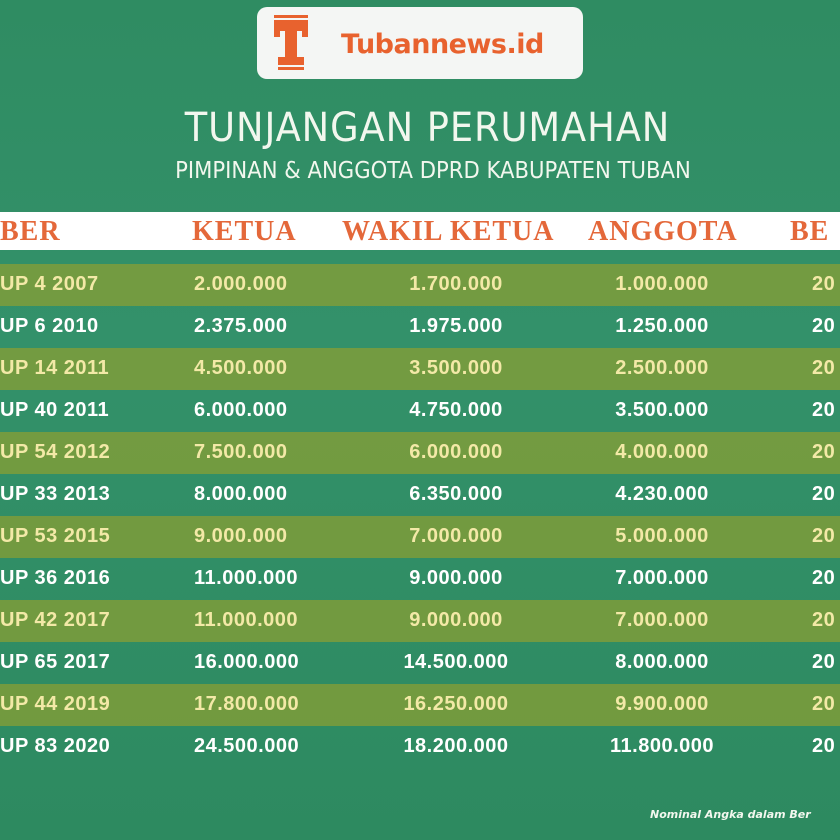 The image size is (840, 840). What do you see at coordinates (456, 536) in the screenshot?
I see `cell-wakil-ketua: 7.000.000` at bounding box center [456, 536].